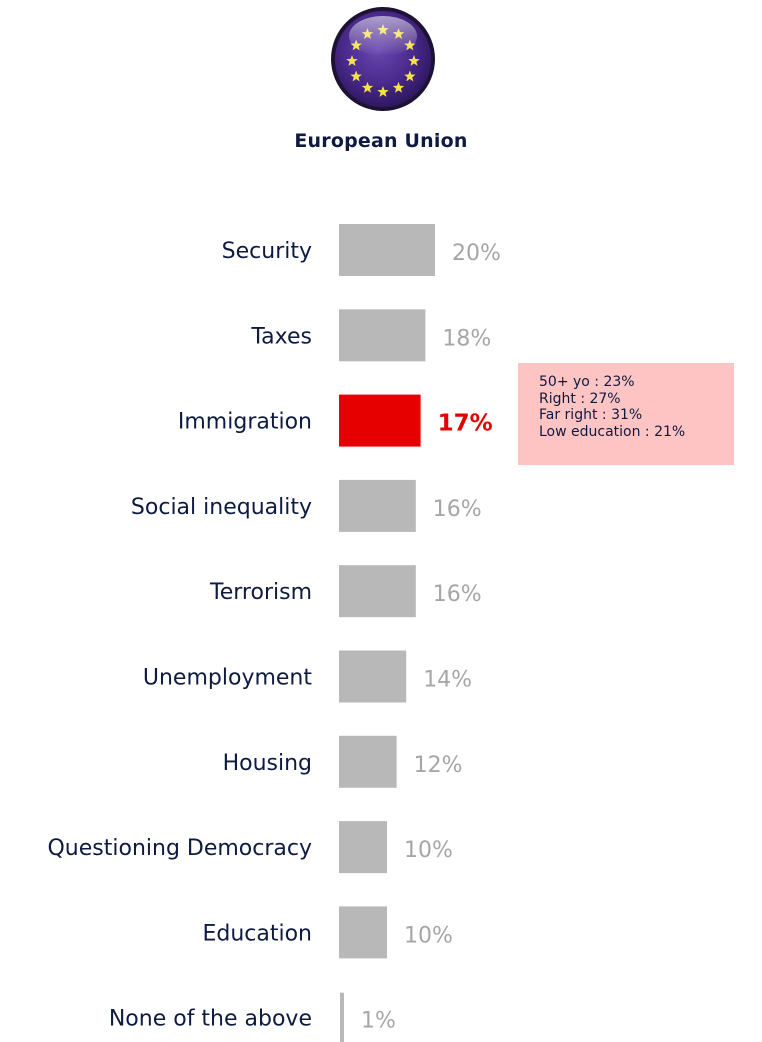 The height and width of the screenshot is (1042, 762). What do you see at coordinates (267, 251) in the screenshot?
I see `category-label: Security` at bounding box center [267, 251].